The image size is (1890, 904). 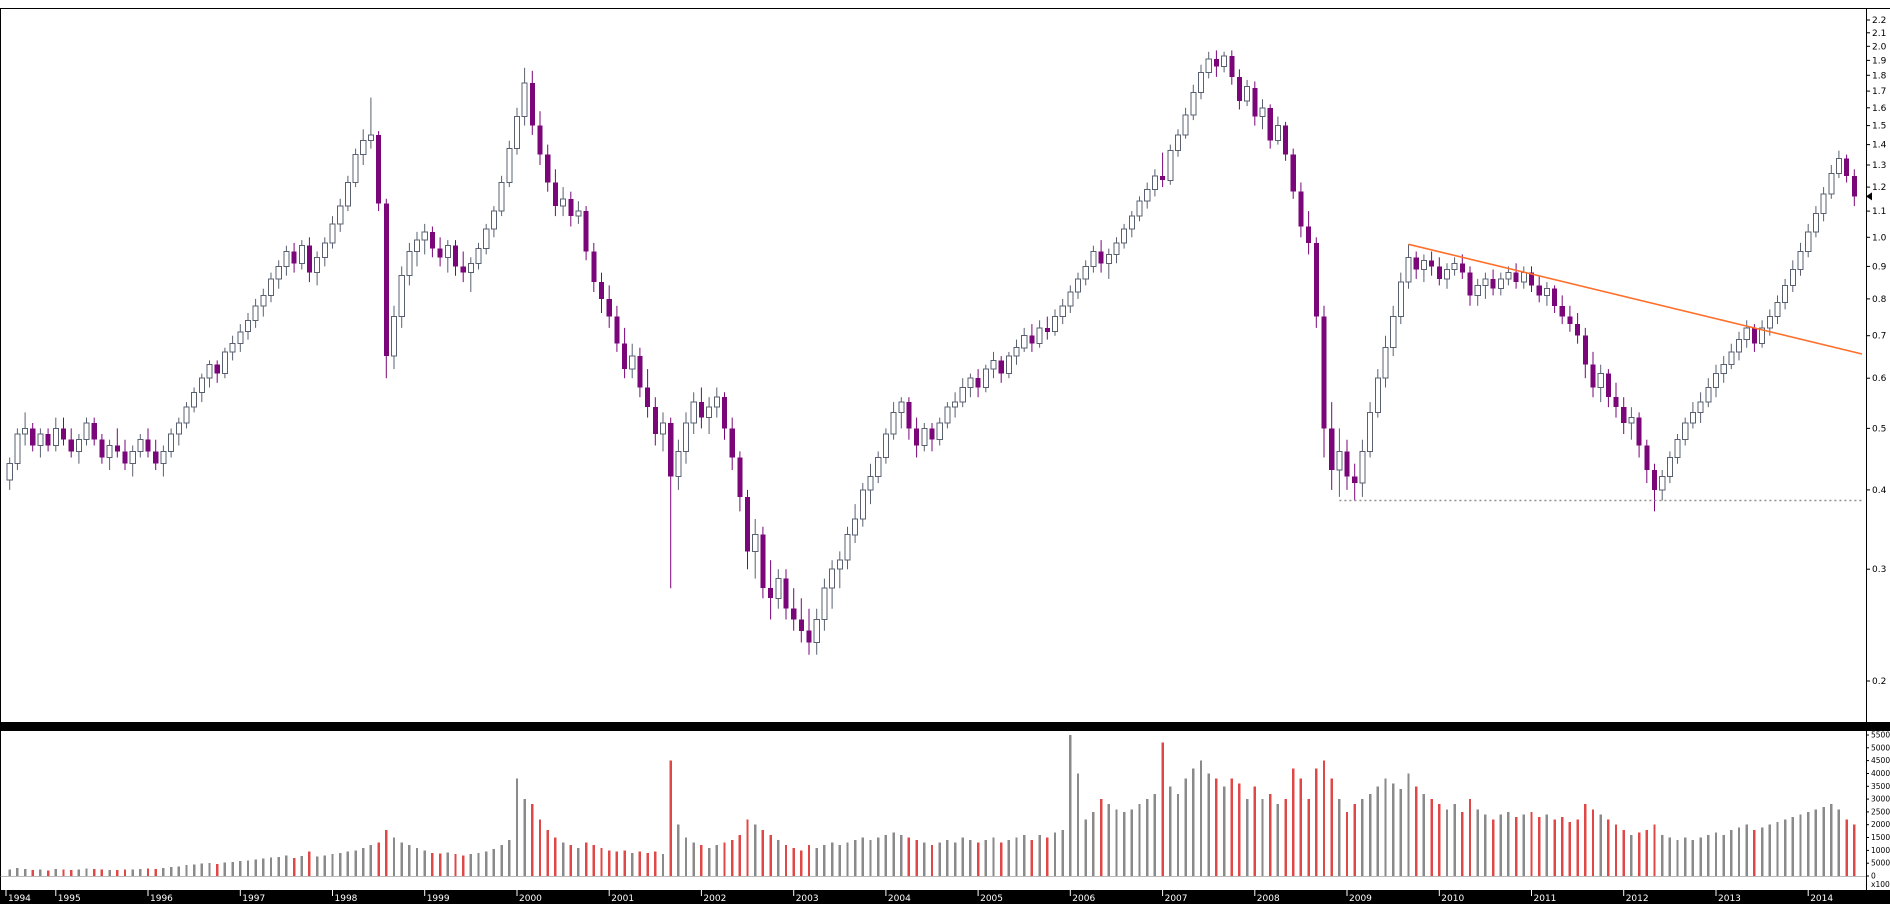 What do you see at coordinates (1879, 127) in the screenshot?
I see `price-tick-label: 1.5` at bounding box center [1879, 127].